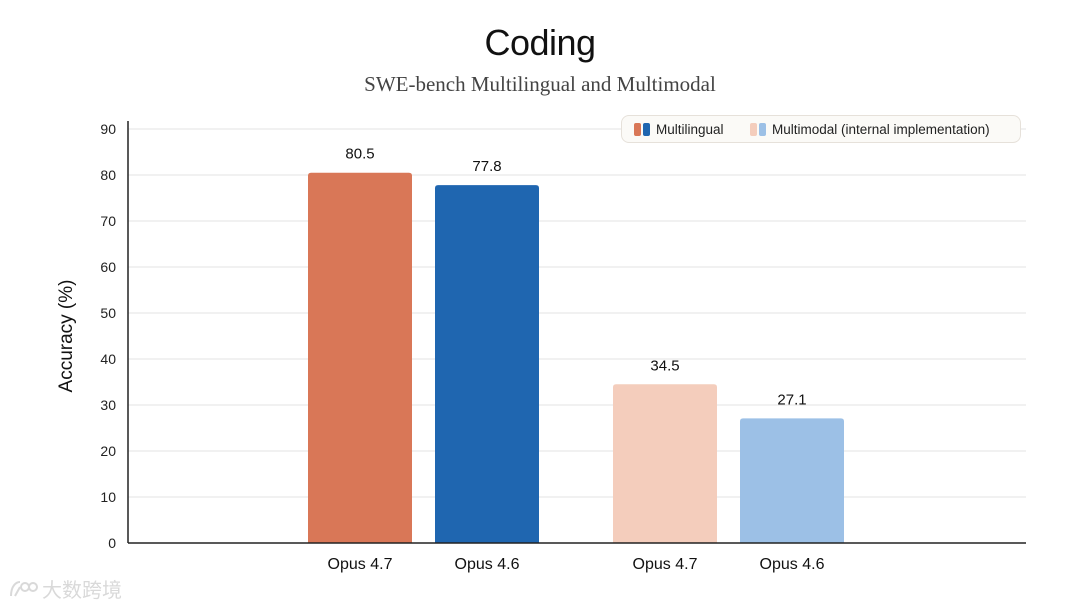 This screenshot has height=608, width=1080. Describe the element at coordinates (108, 451) in the screenshot. I see `y-tick-label: 20` at that location.